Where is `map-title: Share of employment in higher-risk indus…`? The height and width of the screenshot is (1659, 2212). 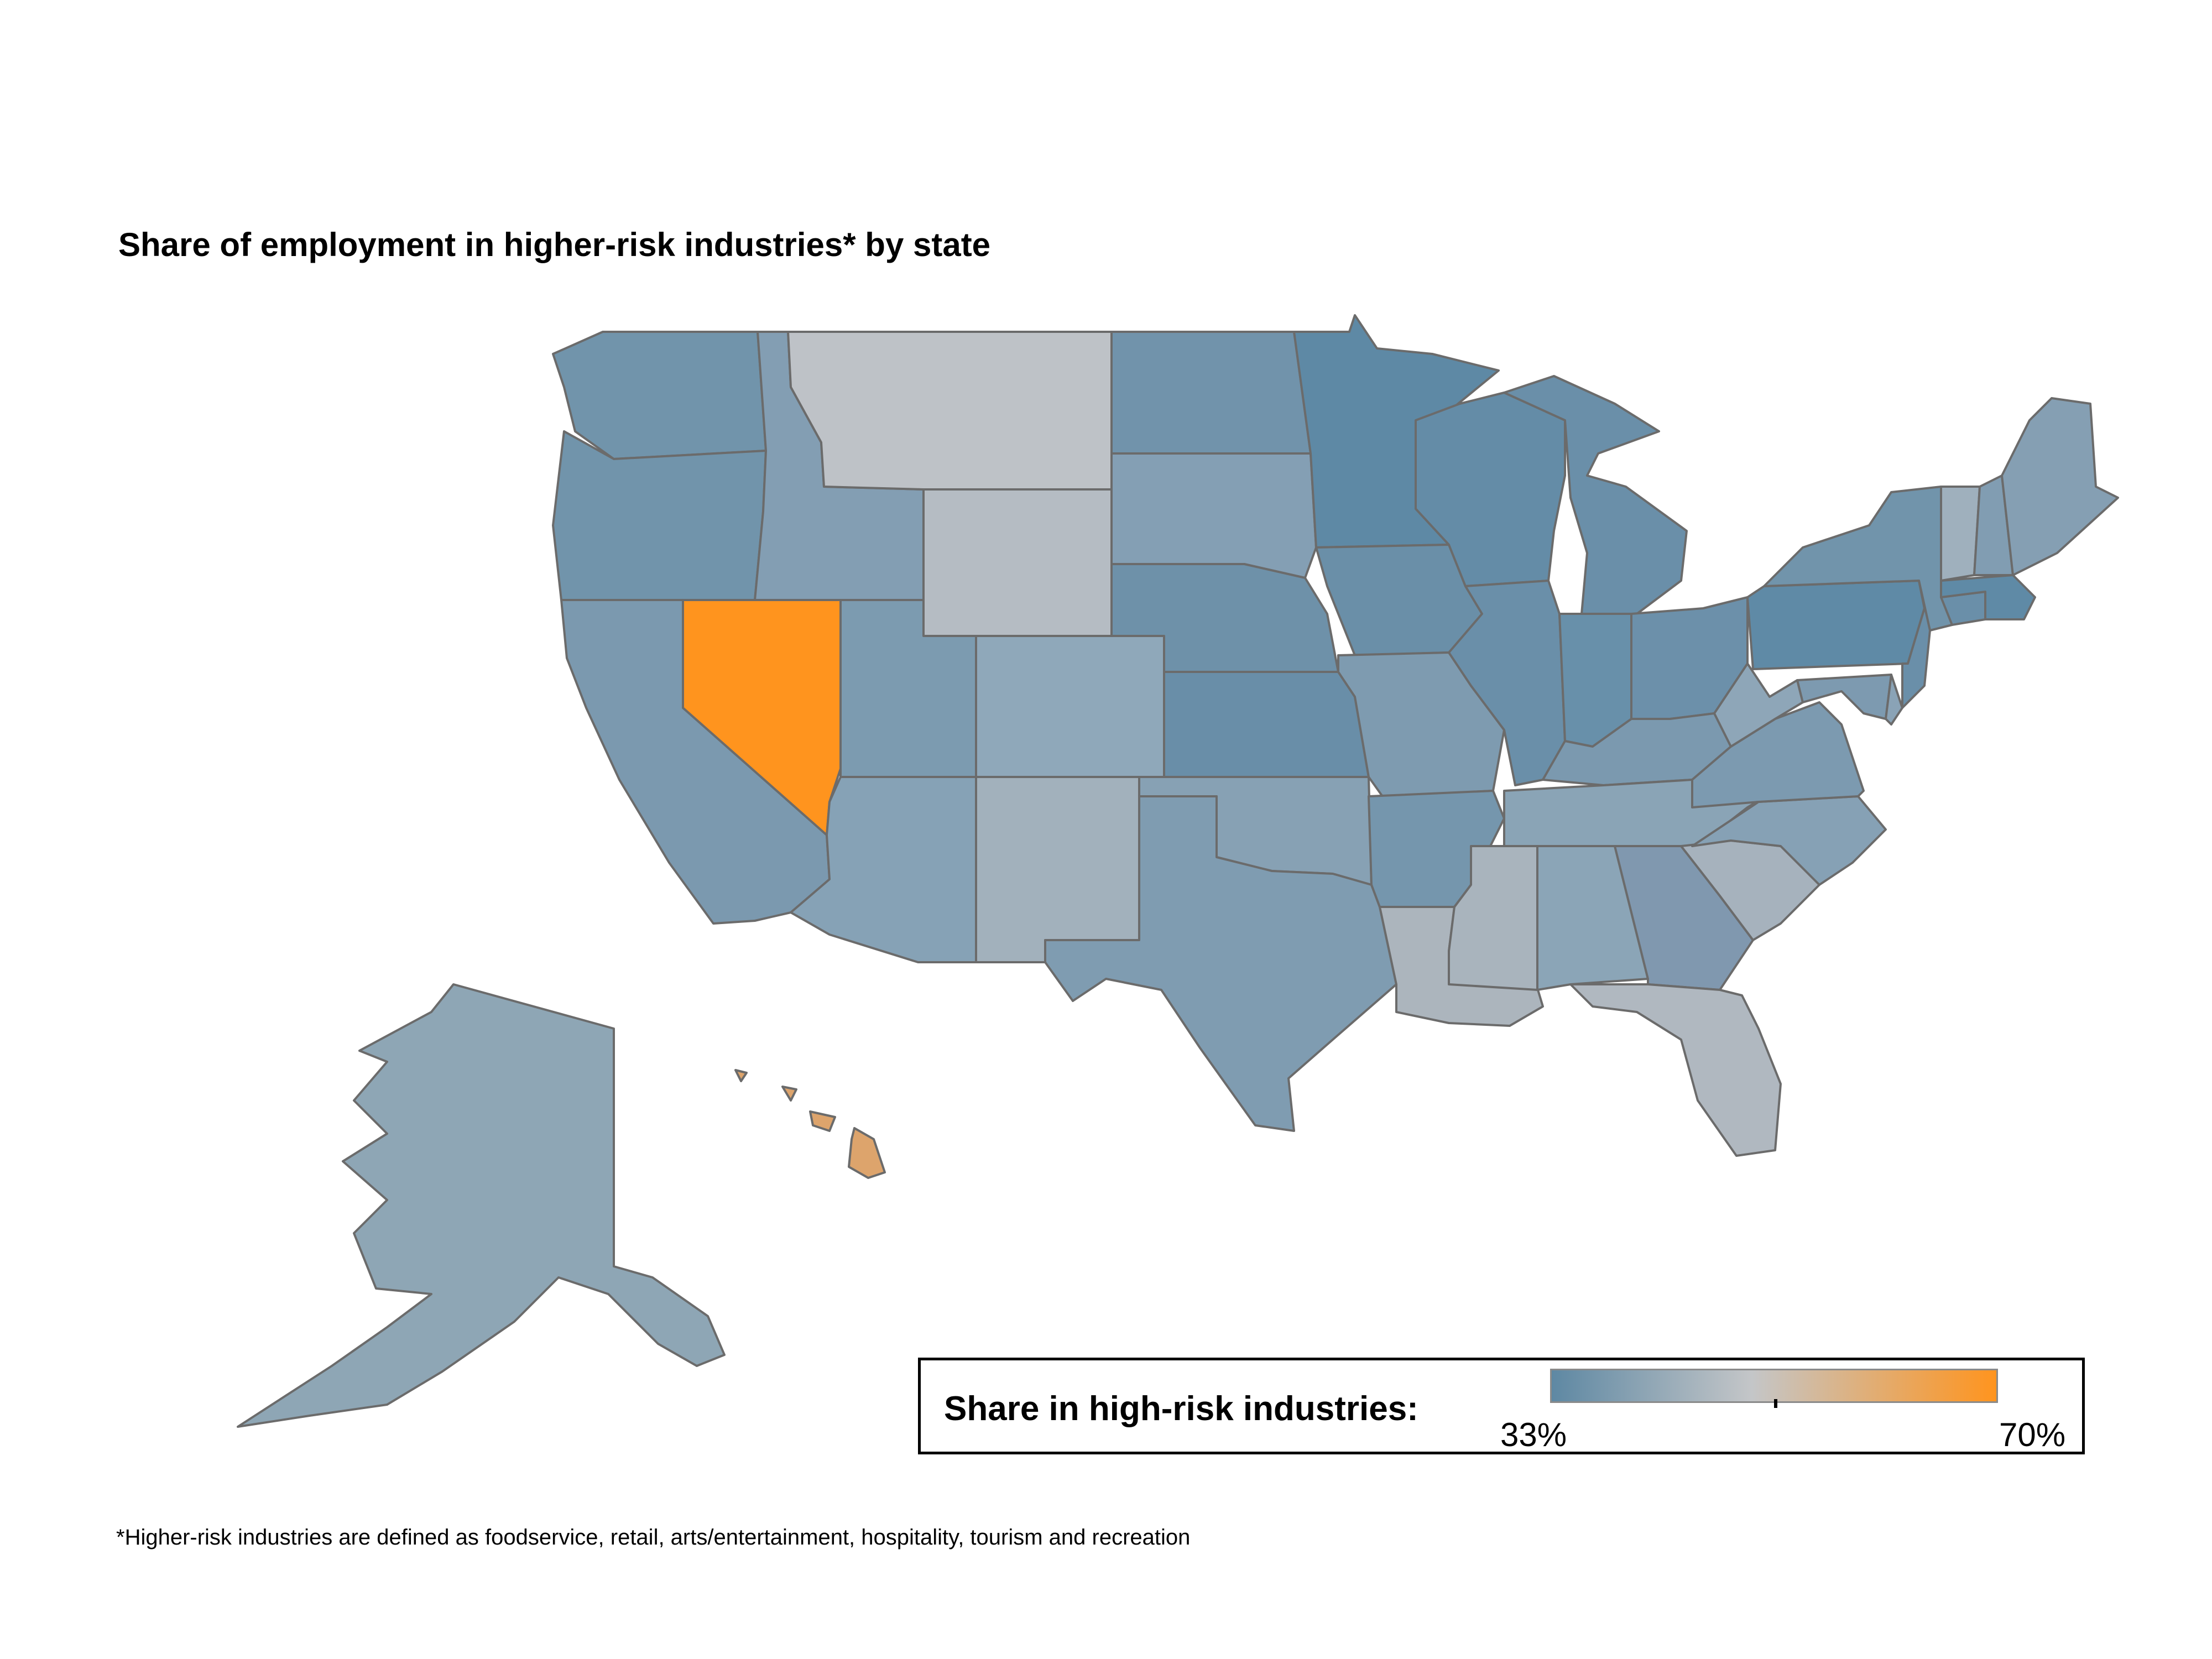 map-title: Share of employment in higher-risk indus… is located at coordinates (555, 245).